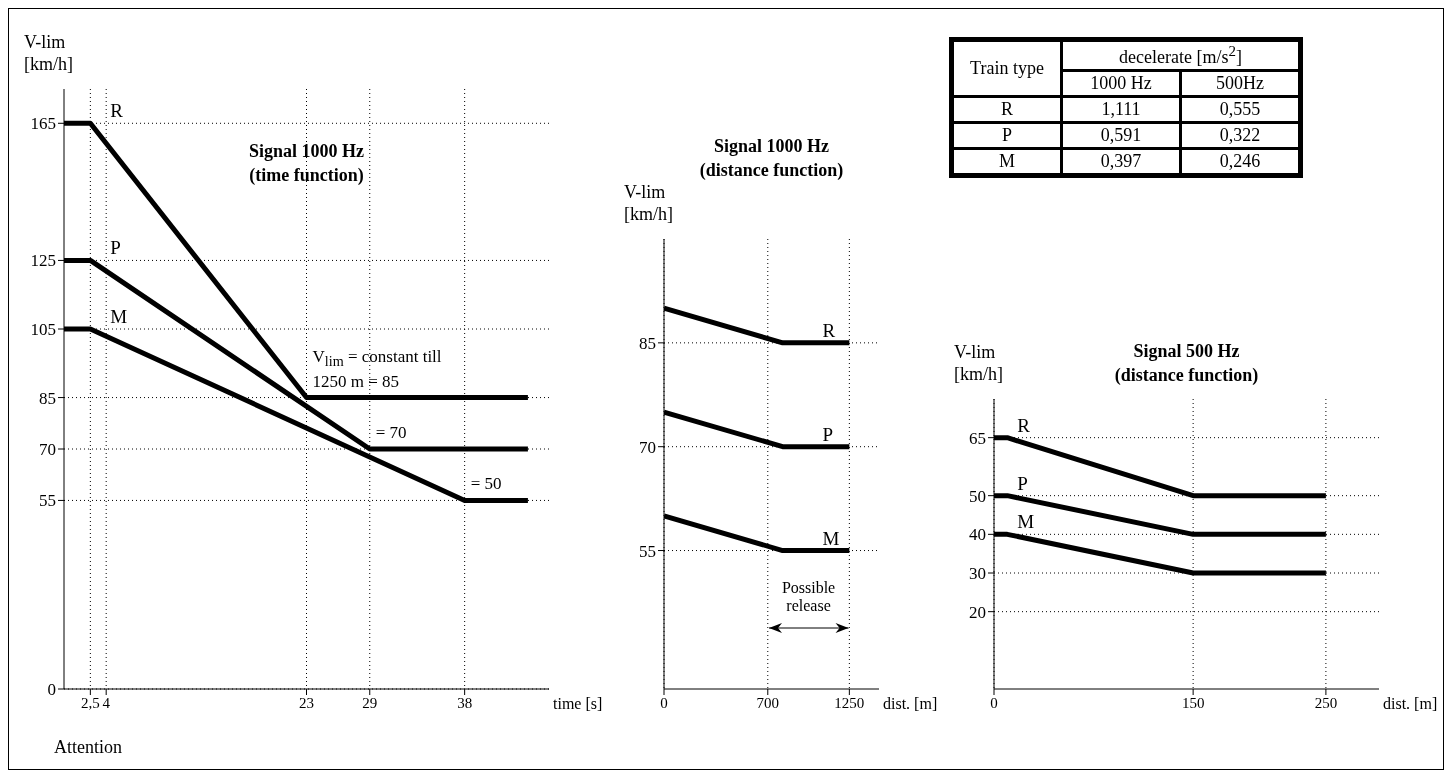 This screenshot has height=778, width=1452. I want to click on x-tick-label: 1250, so click(849, 702).